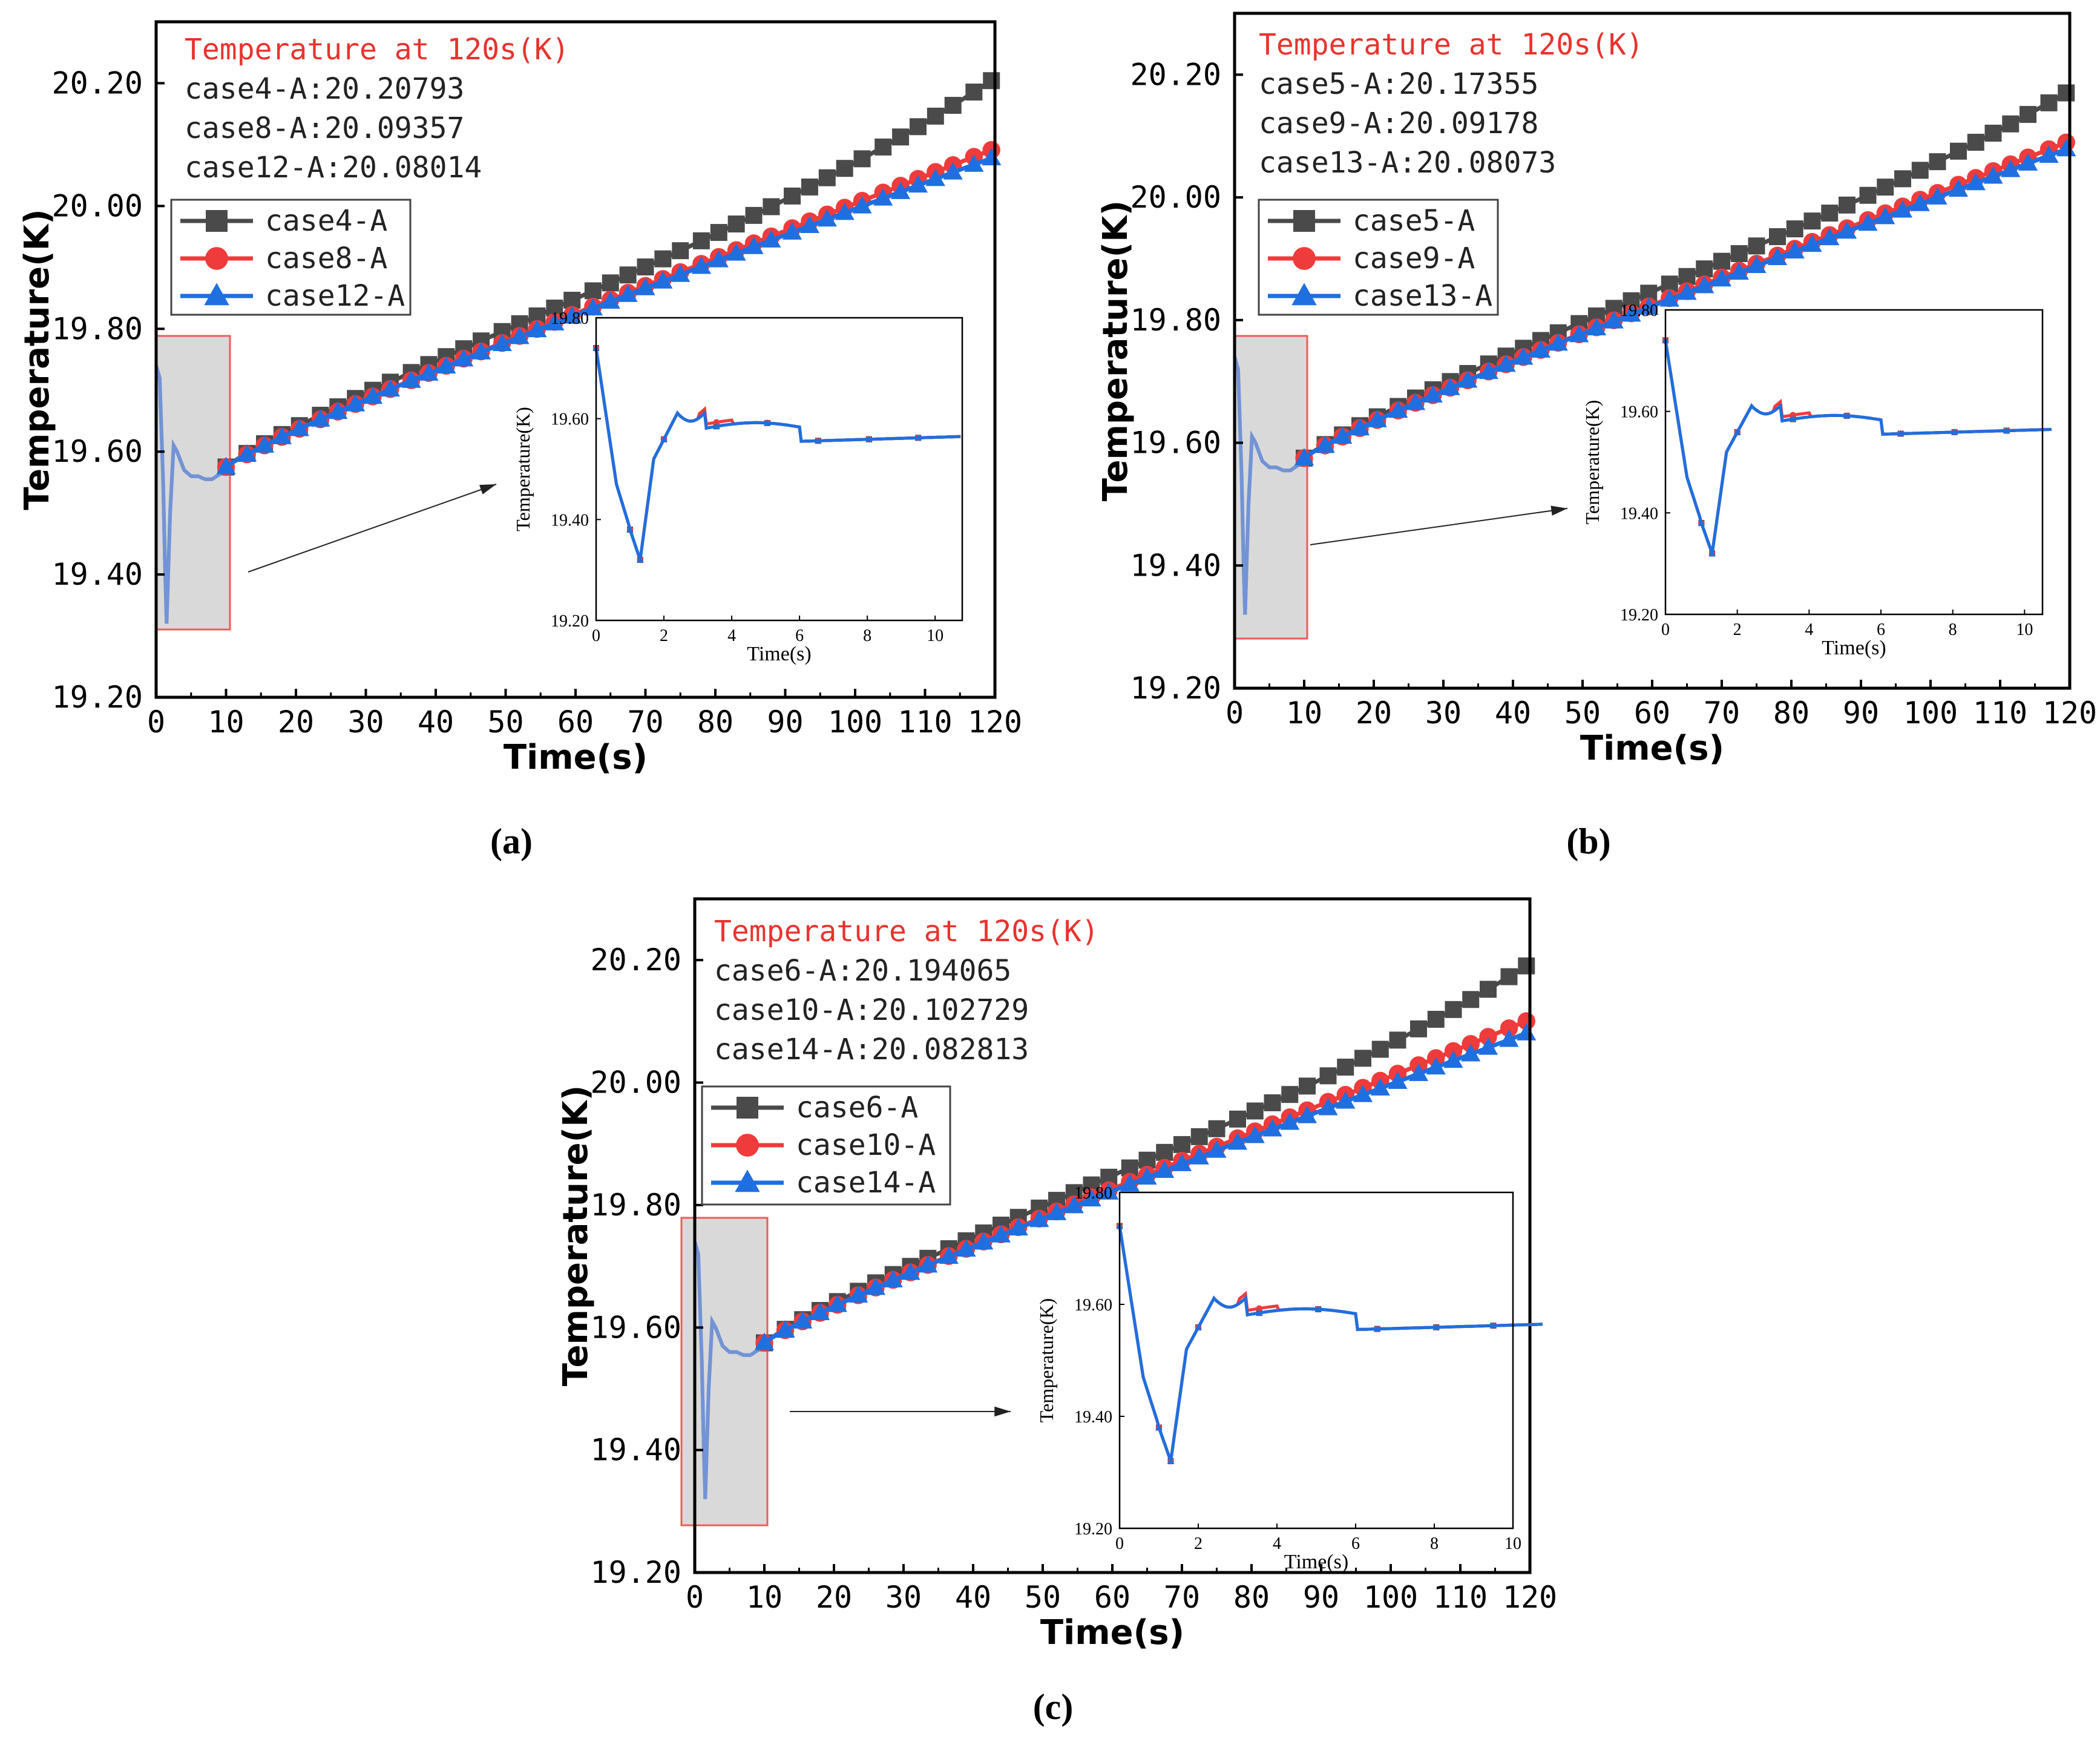 This screenshot has height=1742, width=2100. What do you see at coordinates (575, 722) in the screenshot?
I see `x-tick-label: 60` at bounding box center [575, 722].